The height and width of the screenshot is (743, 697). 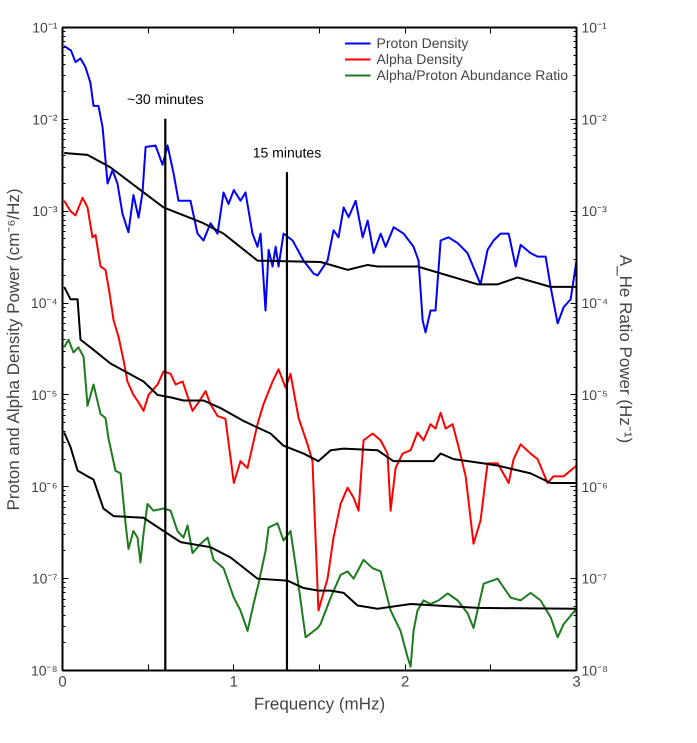 I want to click on x-tick-label: 2, so click(x=405, y=682).